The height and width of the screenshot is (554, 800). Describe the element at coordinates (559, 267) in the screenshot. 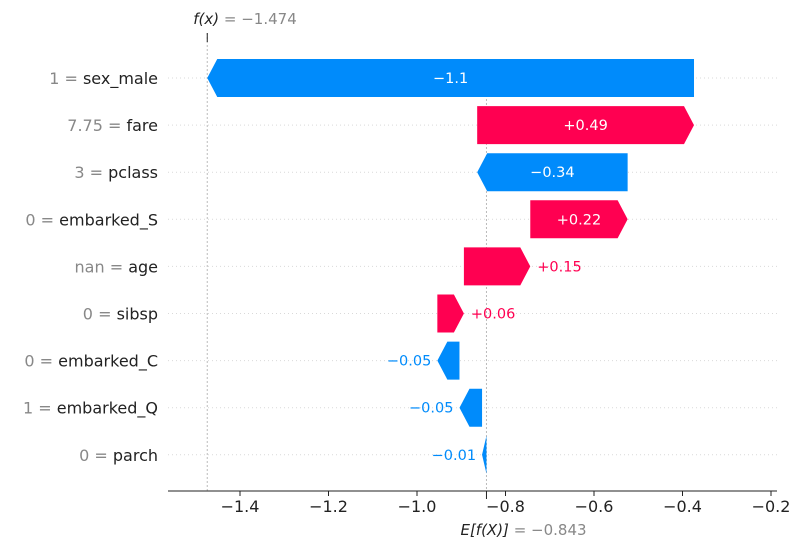

I see `bar-label-age: +0.15` at that location.